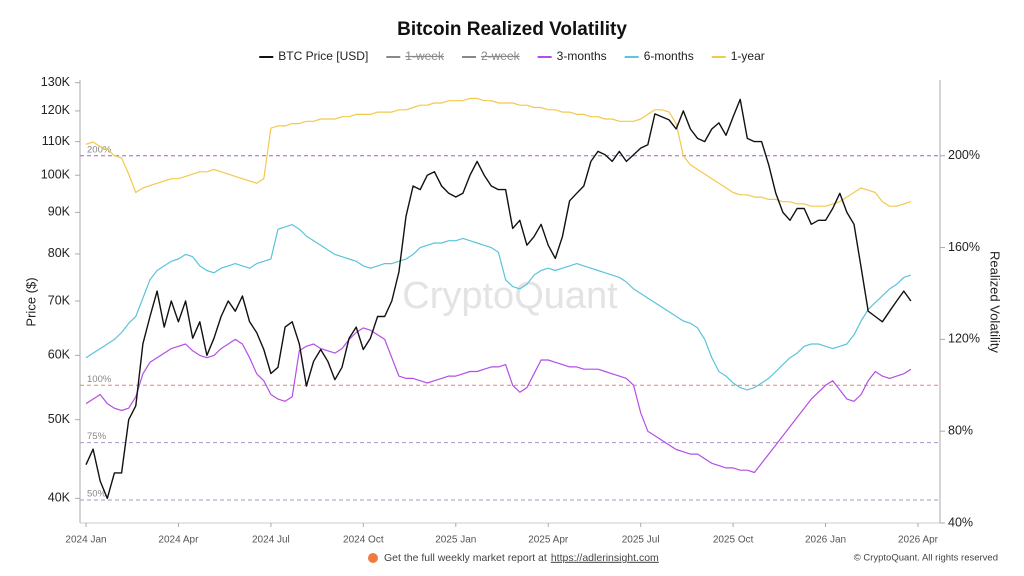 This screenshot has height=576, width=1024. What do you see at coordinates (733, 540) in the screenshot?
I see `x-tick-label: 2025 Oct` at bounding box center [733, 540].